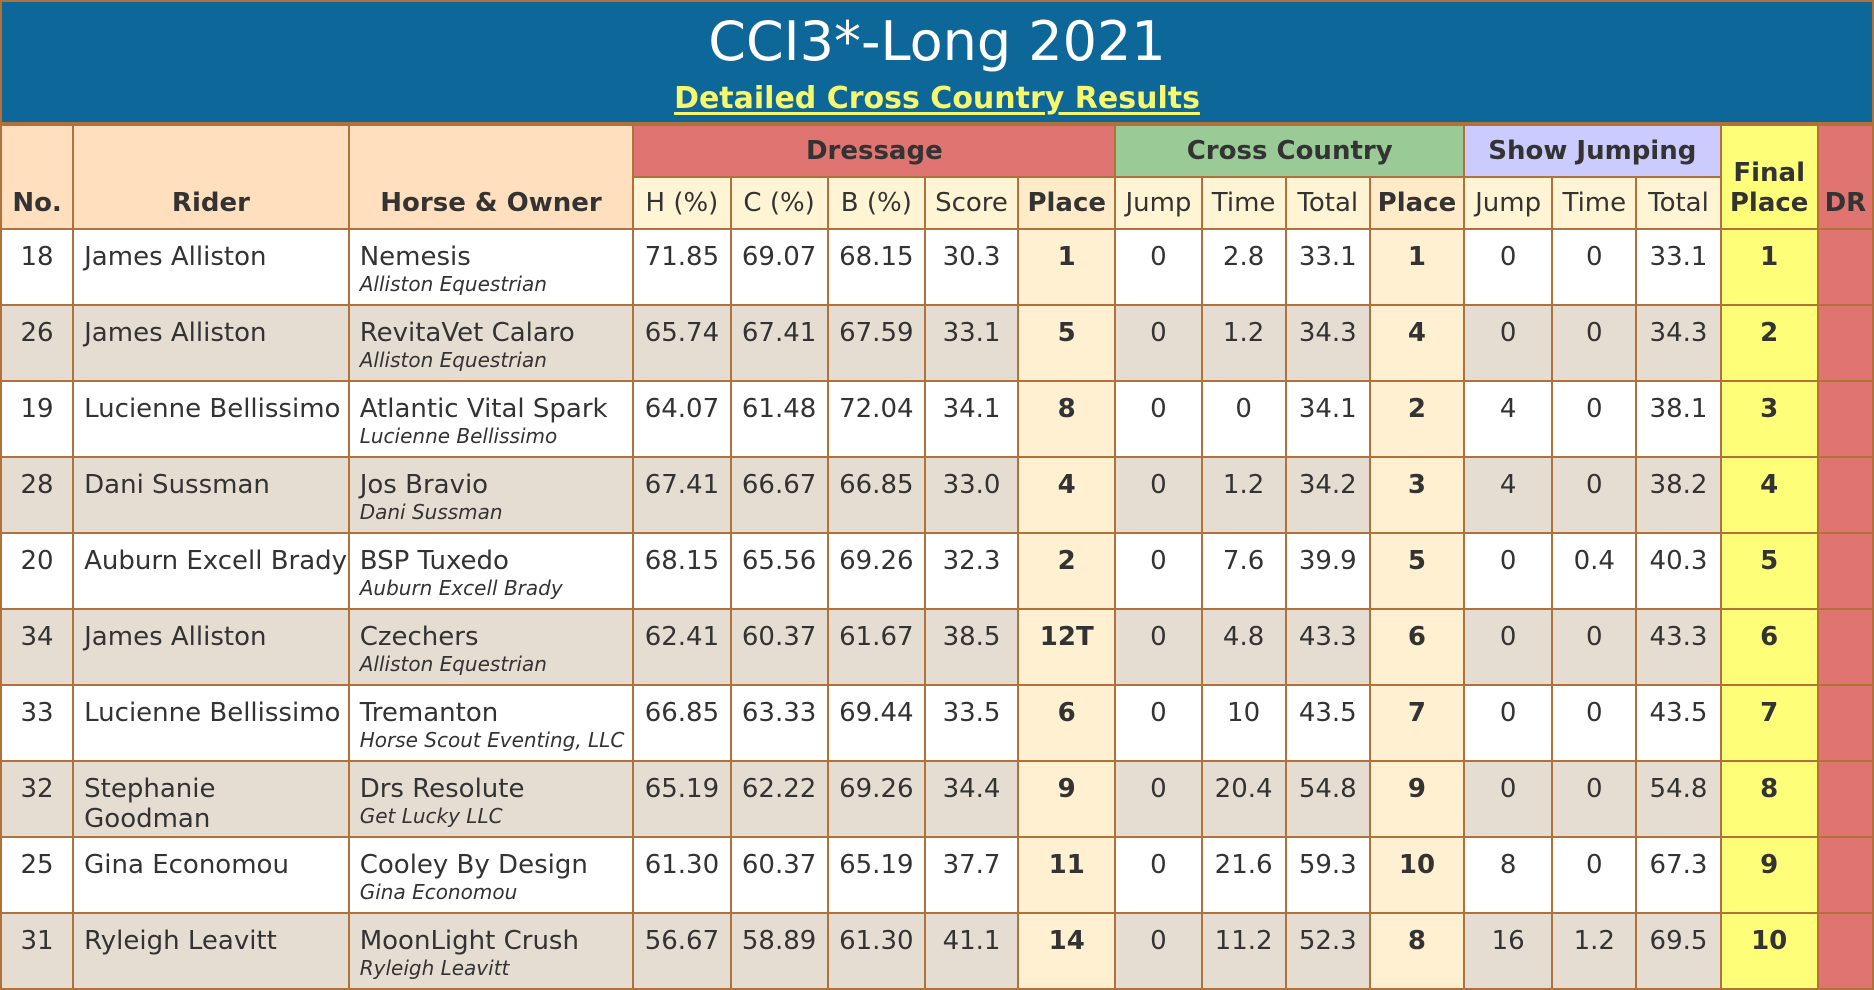 The height and width of the screenshot is (990, 1874). Describe the element at coordinates (1594, 951) in the screenshot. I see `sj-time: 1.2` at that location.